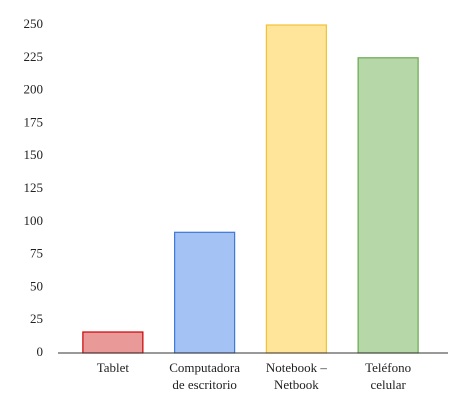  Describe the element at coordinates (113, 367) in the screenshot. I see `x-tick-label: Tablet` at that location.